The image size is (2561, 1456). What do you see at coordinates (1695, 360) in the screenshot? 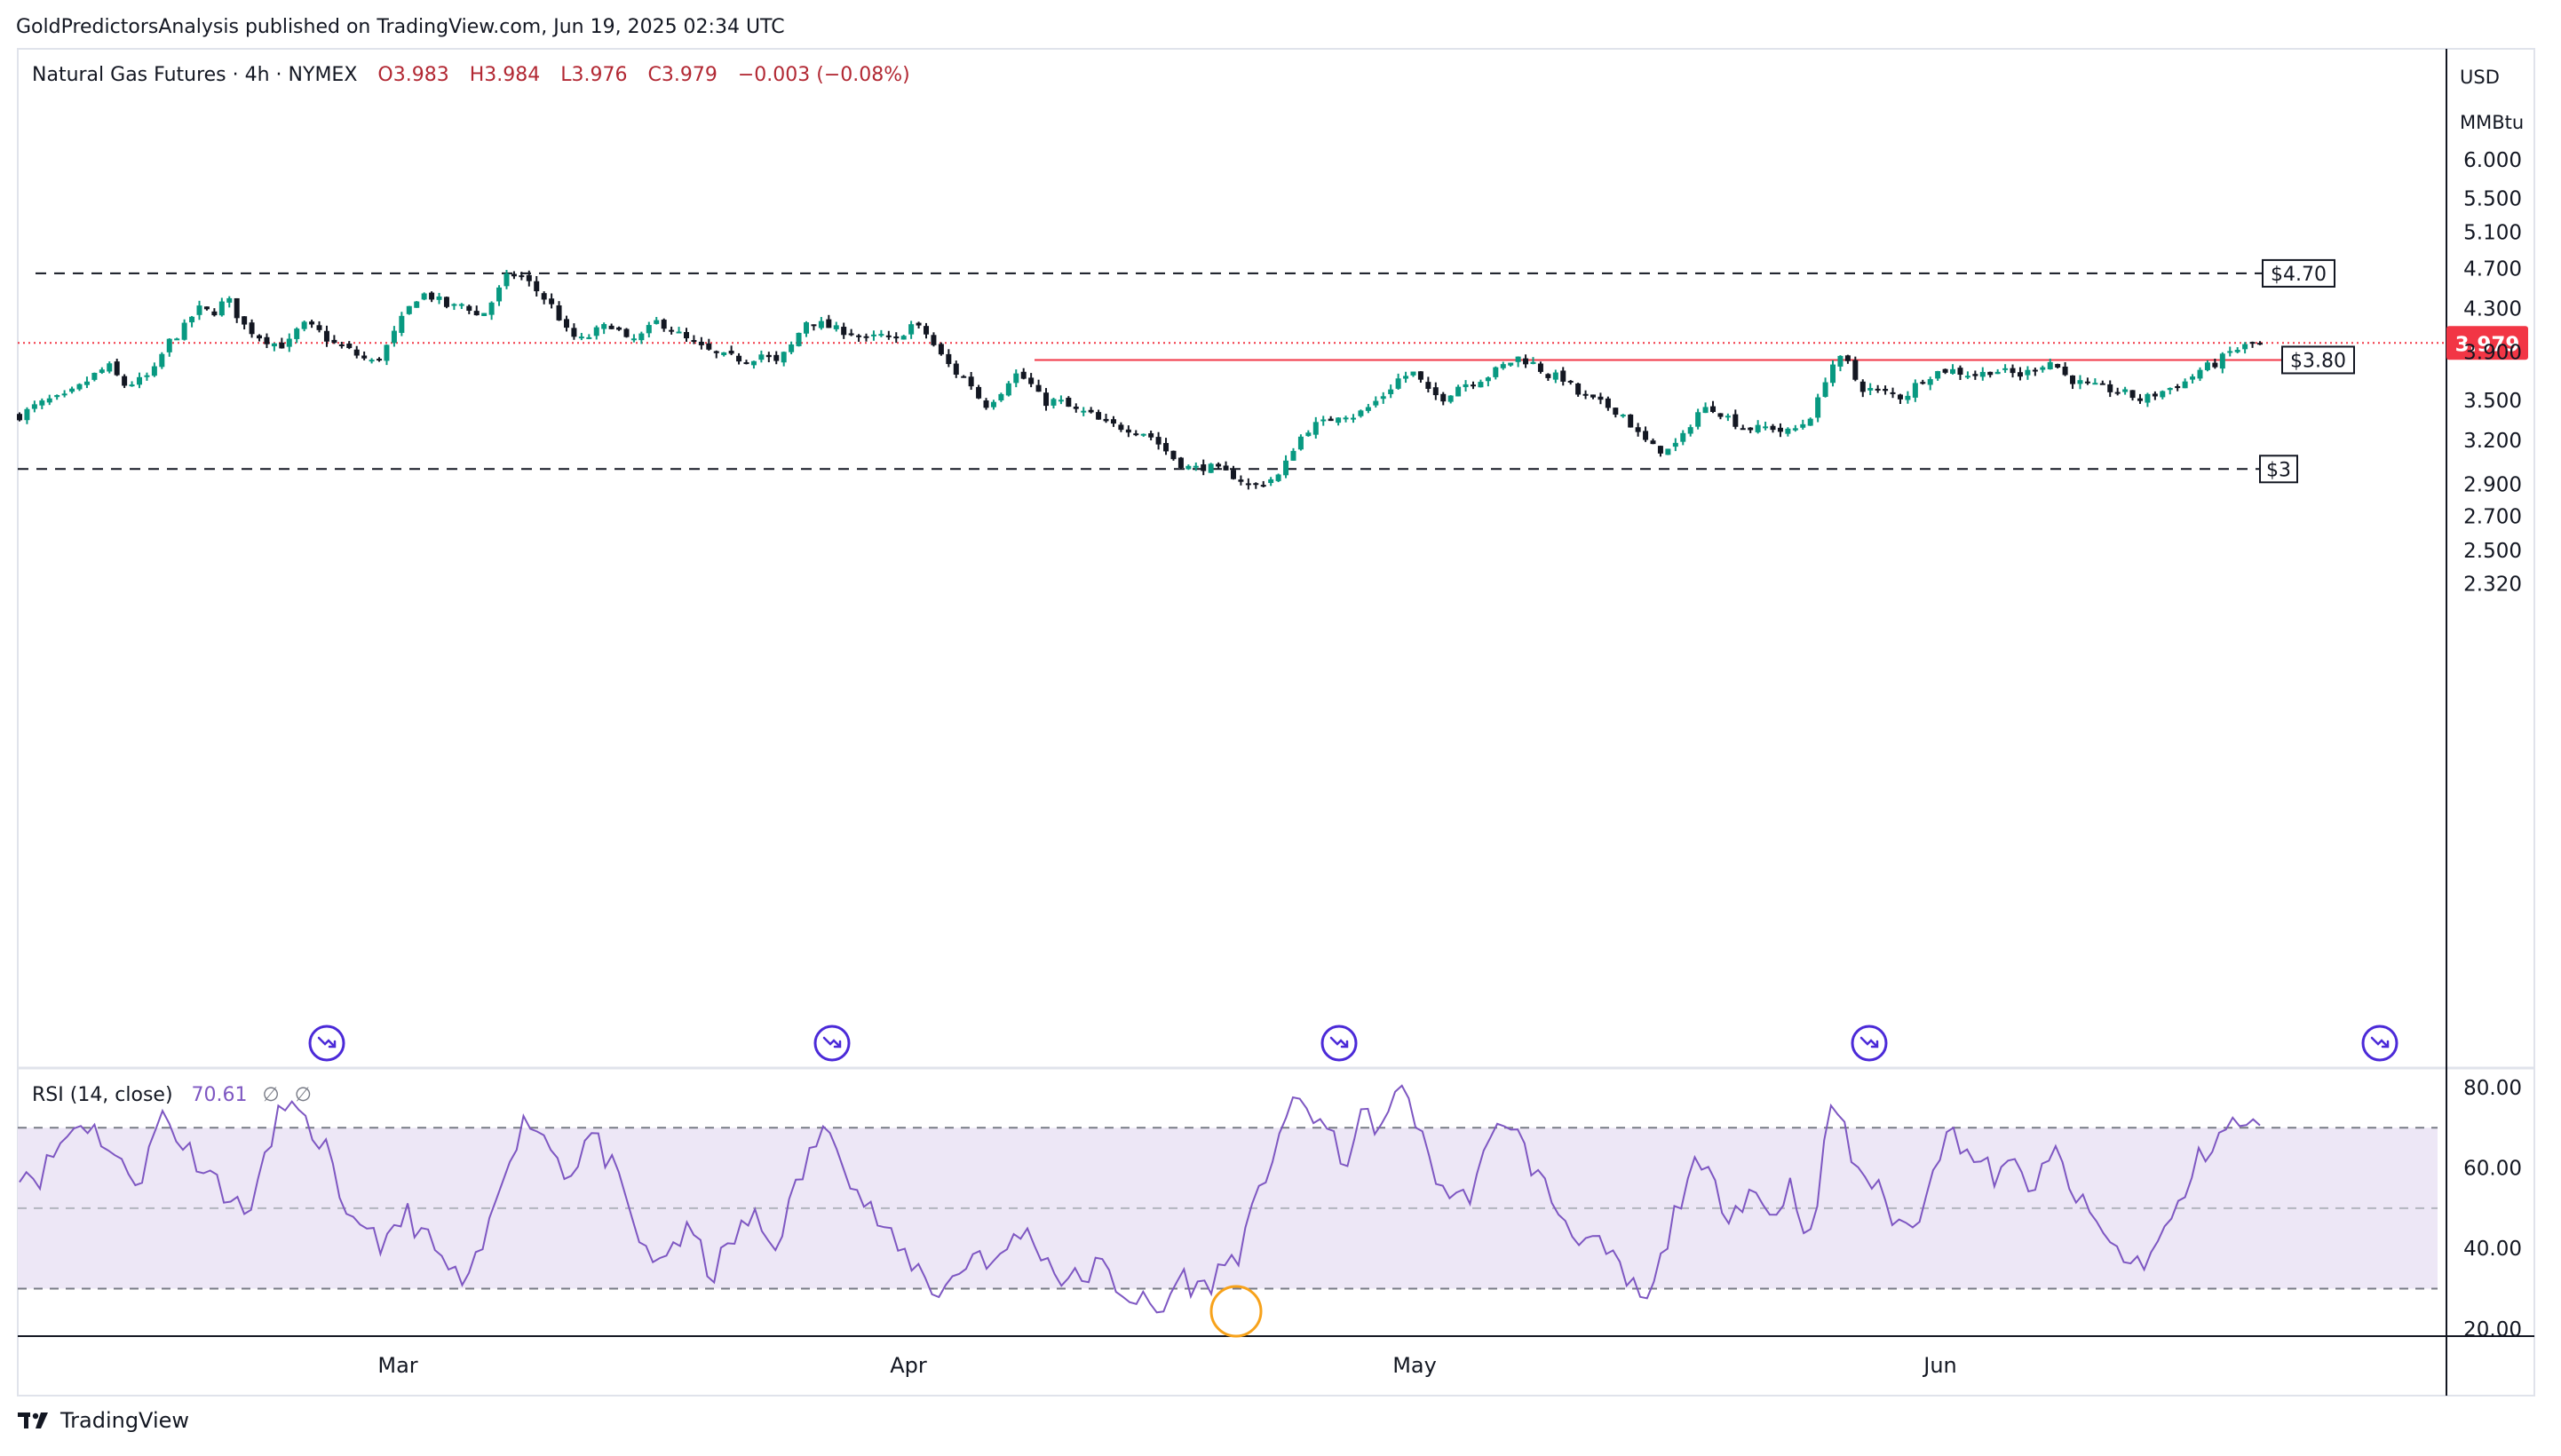
I see `level-3-80: $3.80` at bounding box center [1695, 360].